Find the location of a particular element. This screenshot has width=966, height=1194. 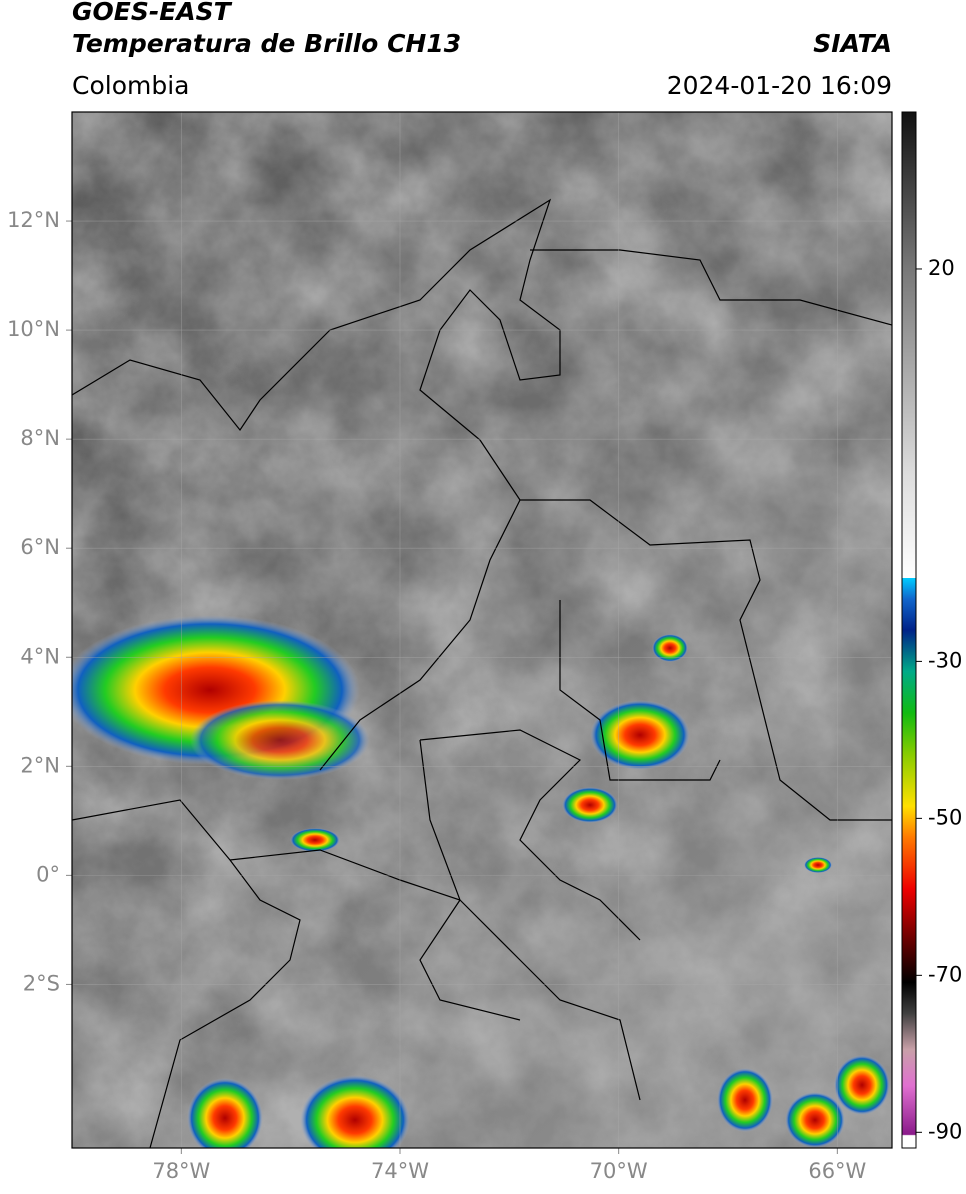

lon-tick-label: 70°W is located at coordinates (619, 1171).